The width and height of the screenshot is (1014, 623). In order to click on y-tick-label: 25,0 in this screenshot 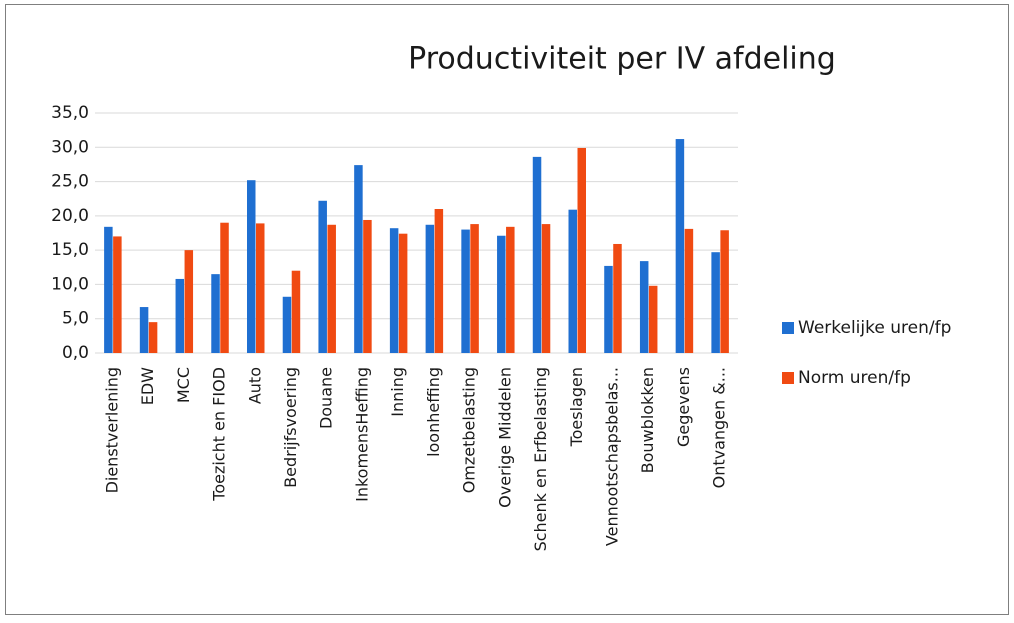, I will do `click(70, 182)`.